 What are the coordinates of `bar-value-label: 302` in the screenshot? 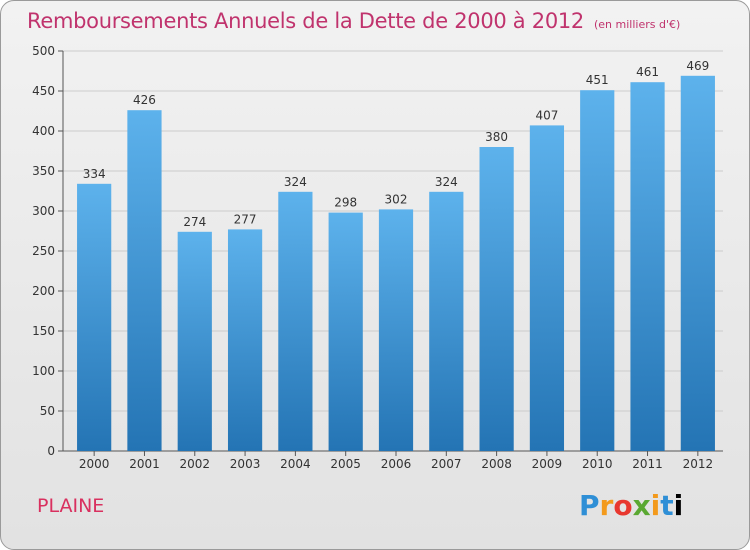 It's located at (396, 199).